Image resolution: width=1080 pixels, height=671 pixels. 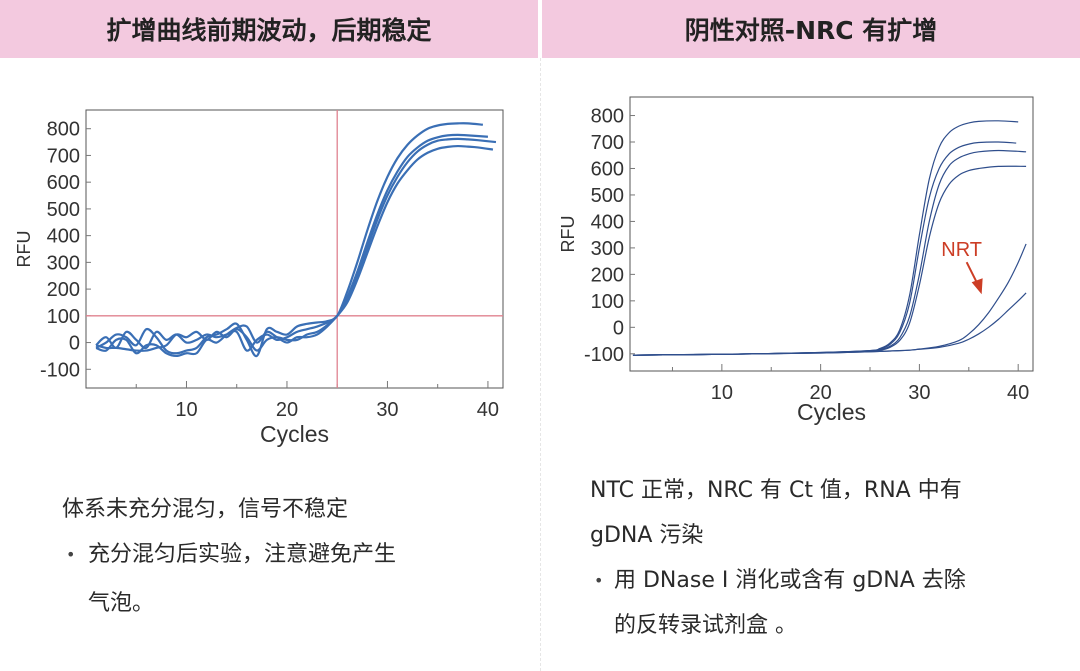 What do you see at coordinates (961, 250) in the screenshot?
I see `nrt-label: NRT` at bounding box center [961, 250].